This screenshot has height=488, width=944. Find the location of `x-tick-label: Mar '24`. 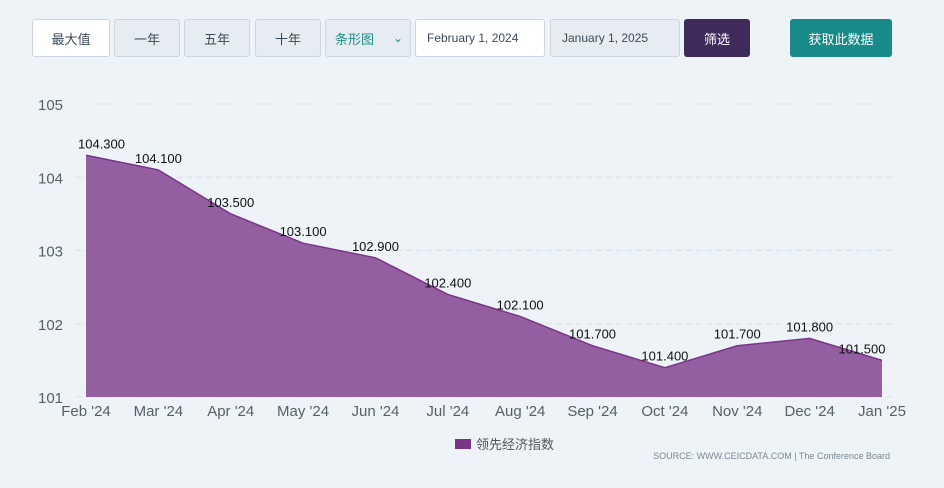

x-tick-label: Mar '24 is located at coordinates (159, 411).